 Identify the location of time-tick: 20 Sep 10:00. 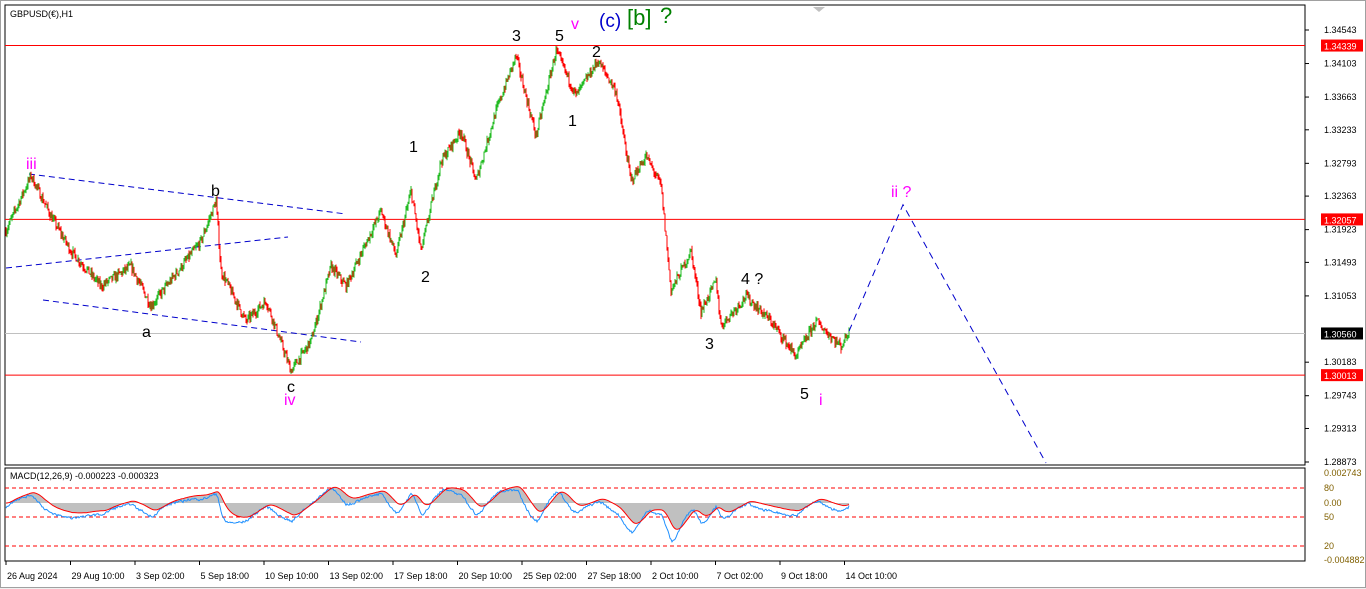
(486, 576).